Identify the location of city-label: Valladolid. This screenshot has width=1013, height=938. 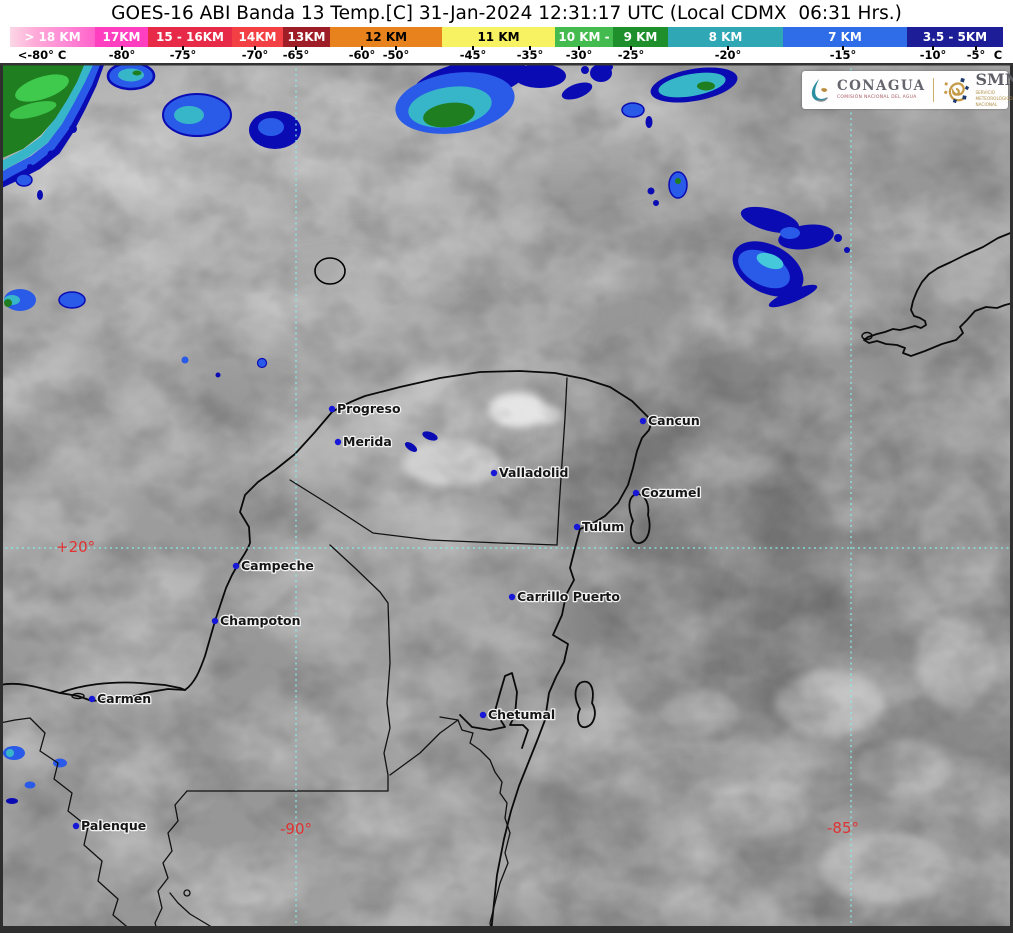
(533, 472).